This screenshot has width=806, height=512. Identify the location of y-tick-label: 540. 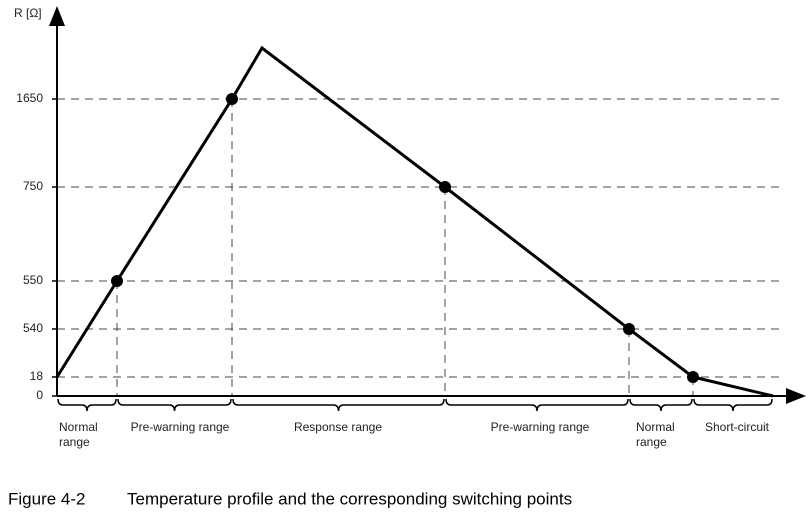
(33, 328).